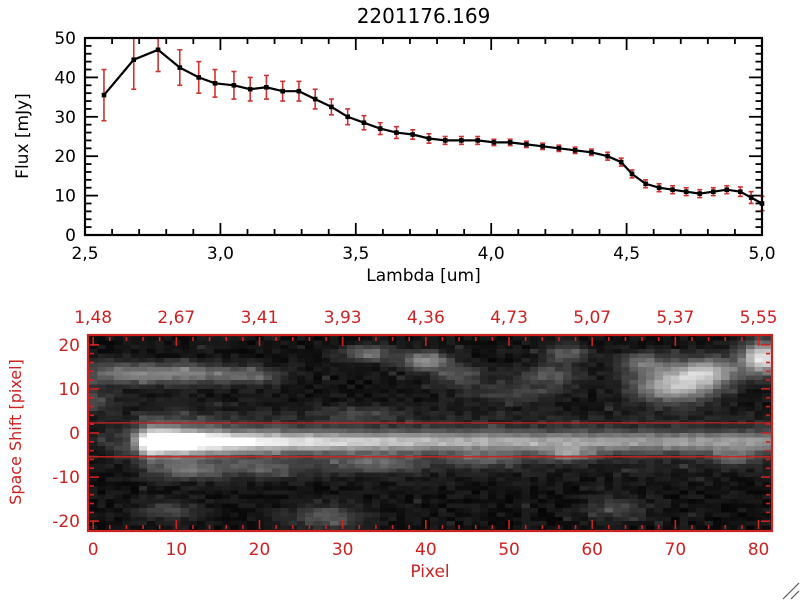 This screenshot has height=600, width=800. Describe the element at coordinates (509, 318) in the screenshot. I see `svg-text: 4,73` at that location.